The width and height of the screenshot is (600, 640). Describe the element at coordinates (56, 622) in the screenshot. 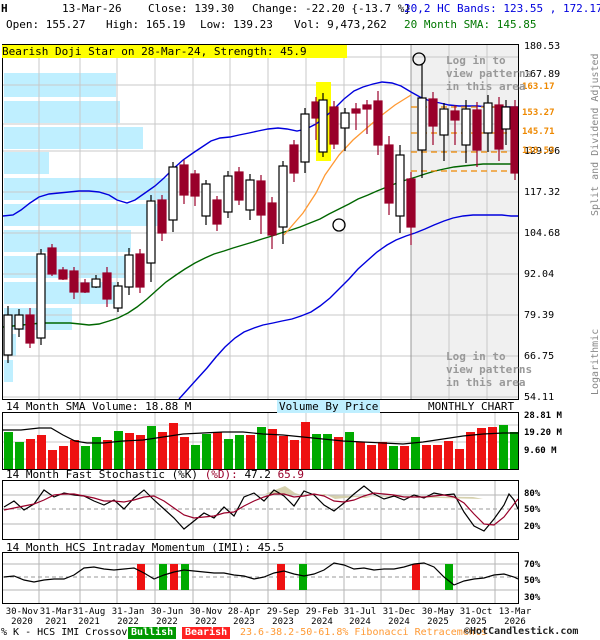

I see `xtick-year-1: 2021` at that location.